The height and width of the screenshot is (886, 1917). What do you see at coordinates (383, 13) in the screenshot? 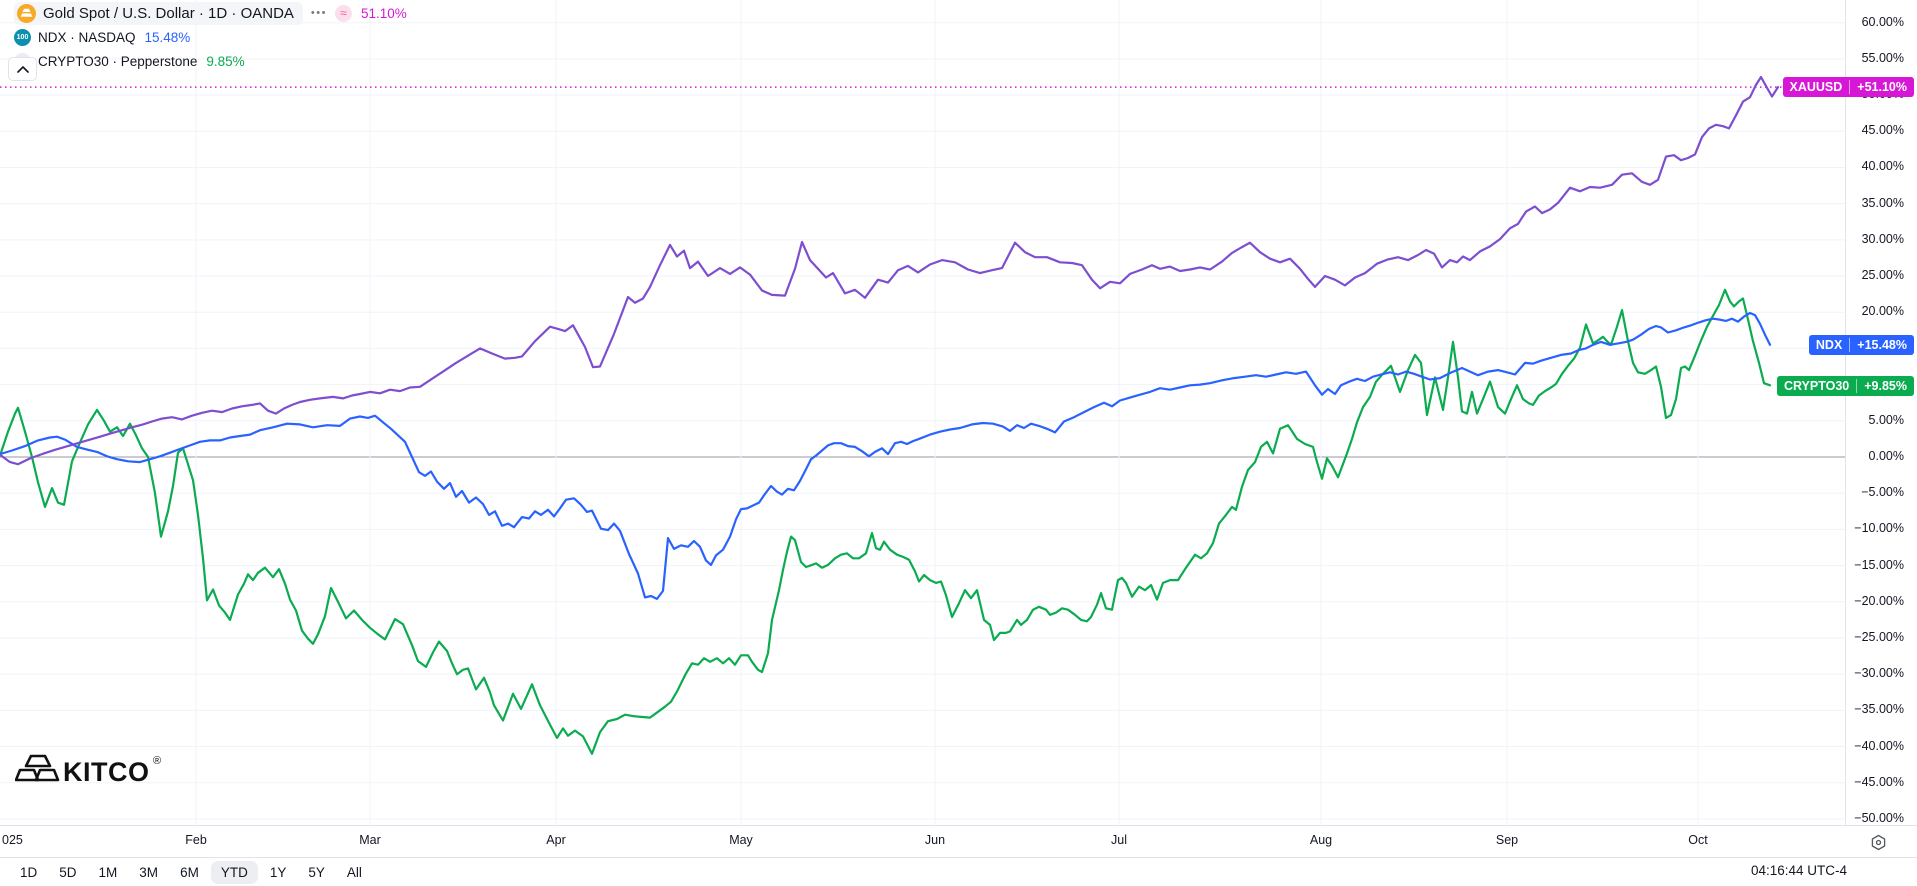
I see `xauusd-change-value: 51.10%` at bounding box center [383, 13].